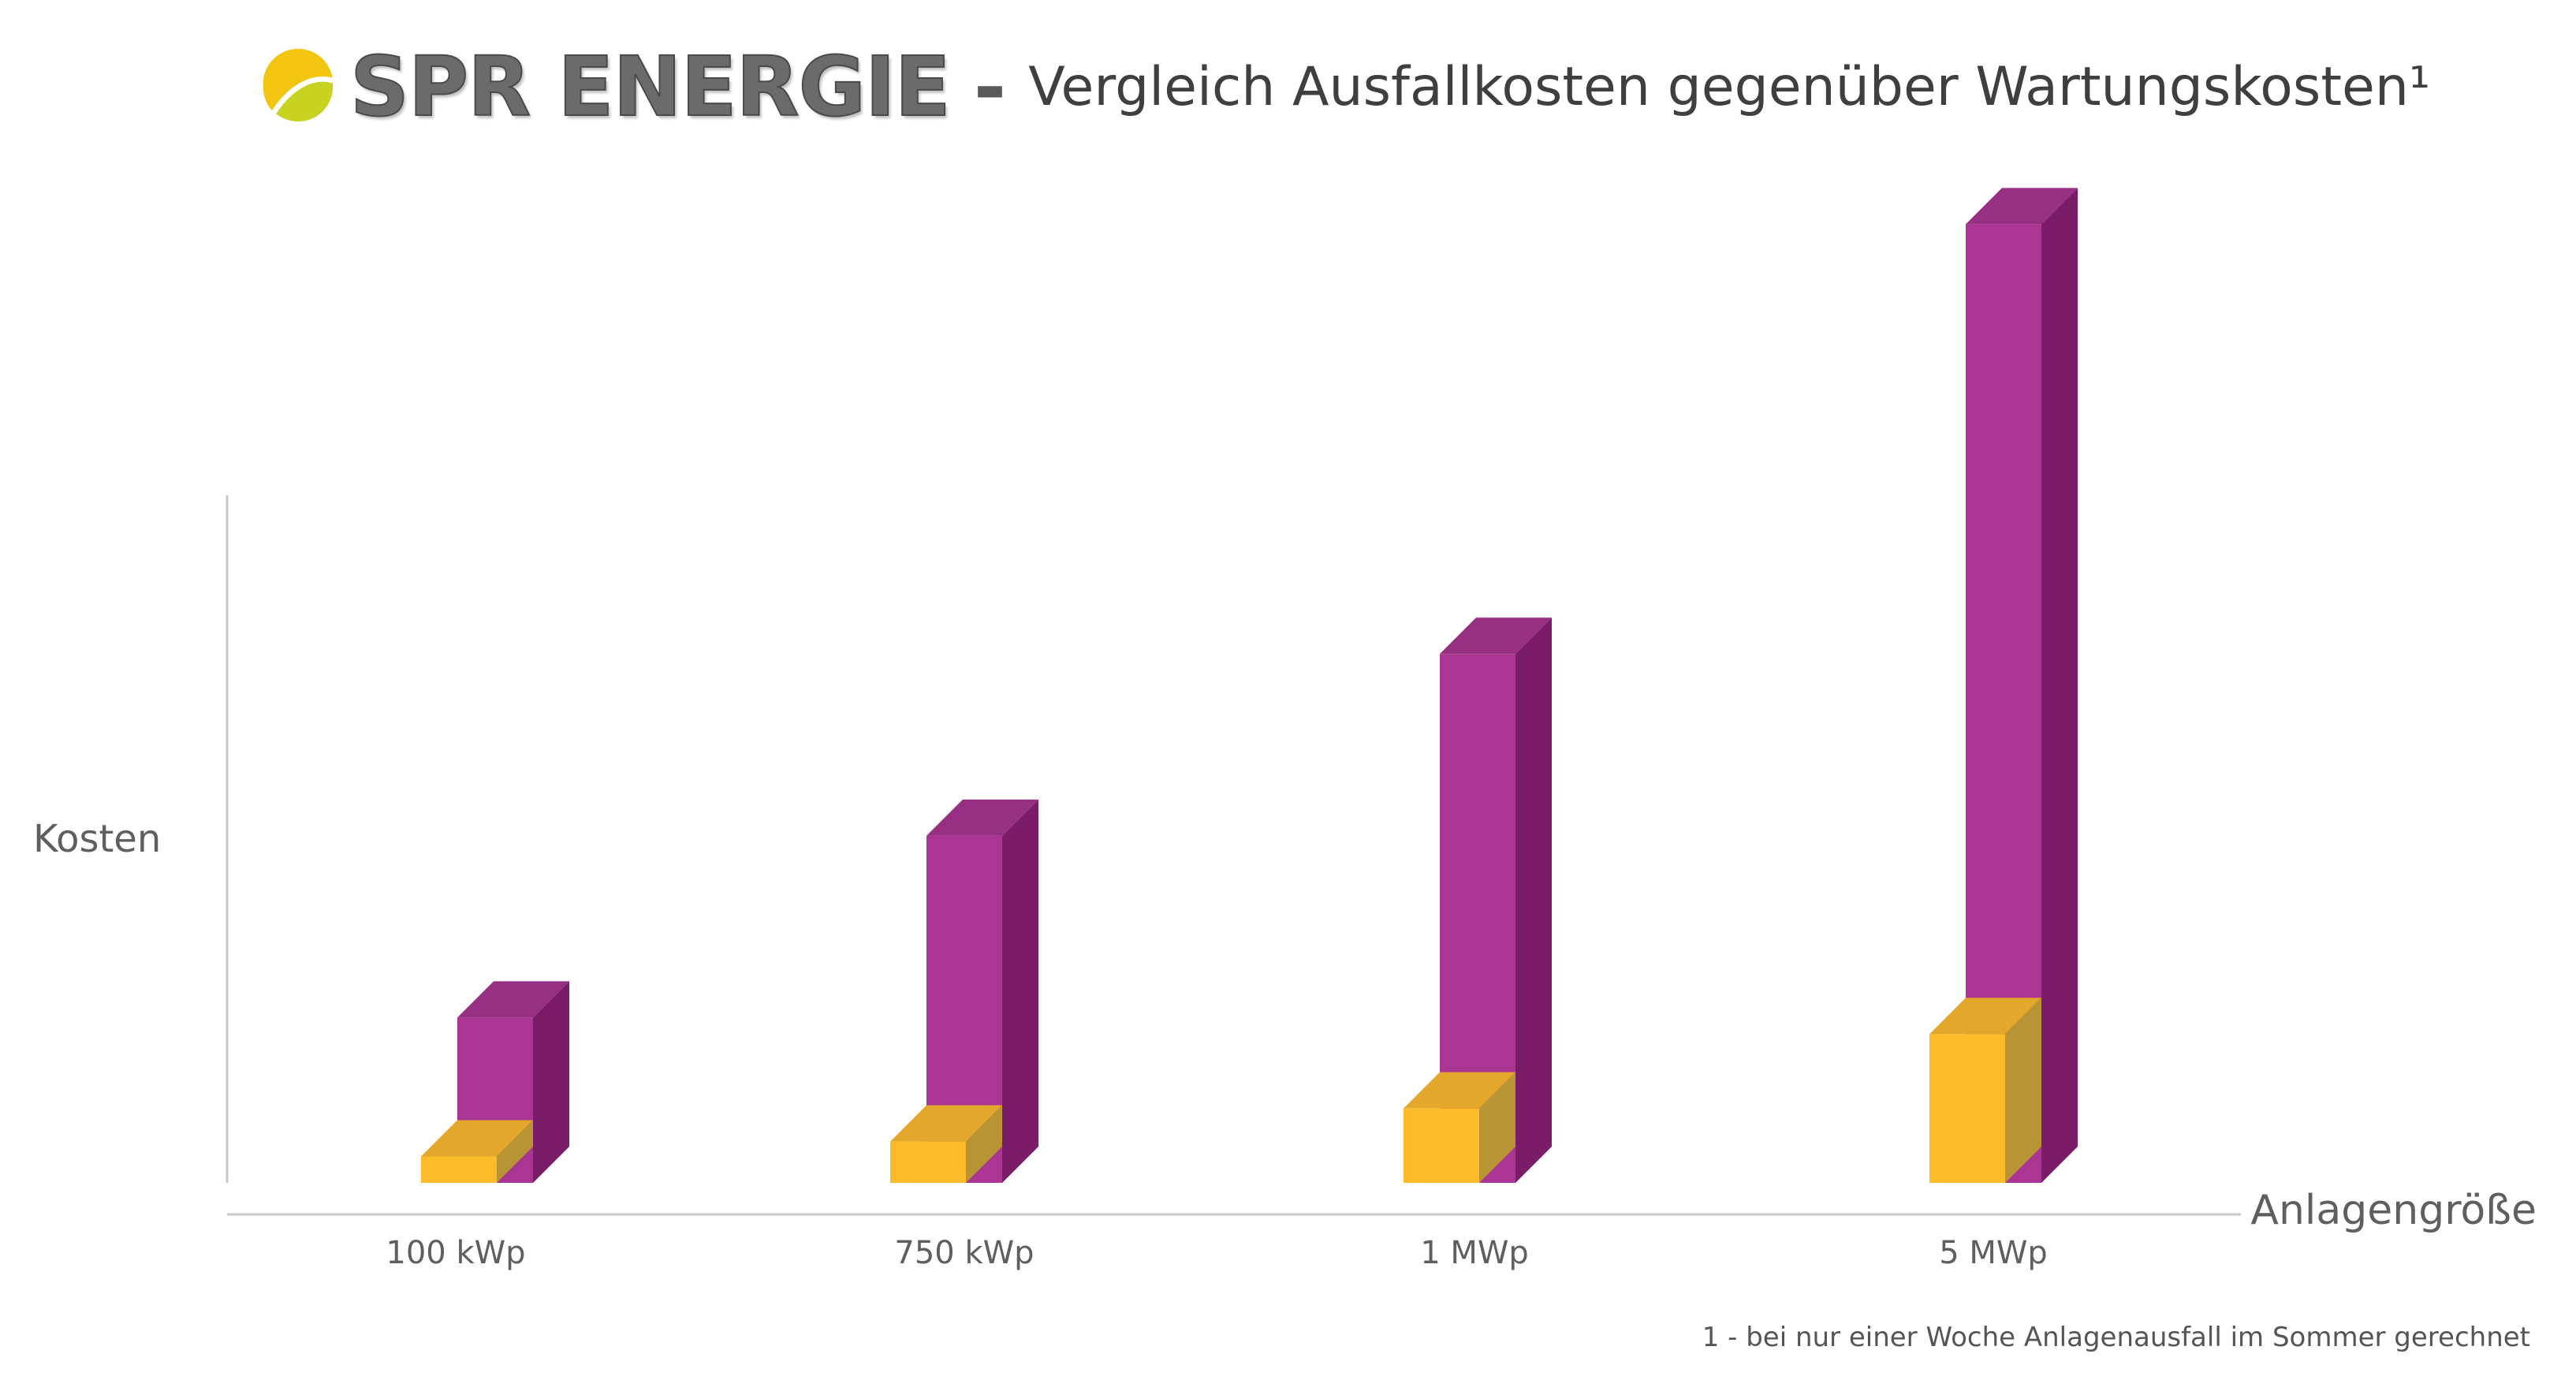 The image size is (2576, 1380). Describe the element at coordinates (2060, 686) in the screenshot. I see `ausfall-bar-4-side` at that location.